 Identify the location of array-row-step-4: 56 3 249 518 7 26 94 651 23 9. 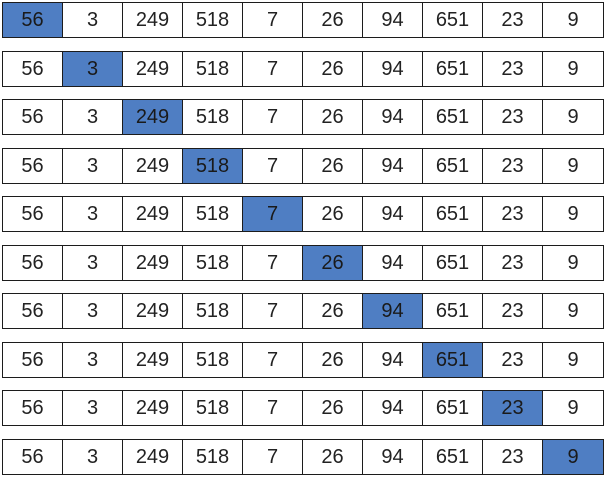
(303, 165).